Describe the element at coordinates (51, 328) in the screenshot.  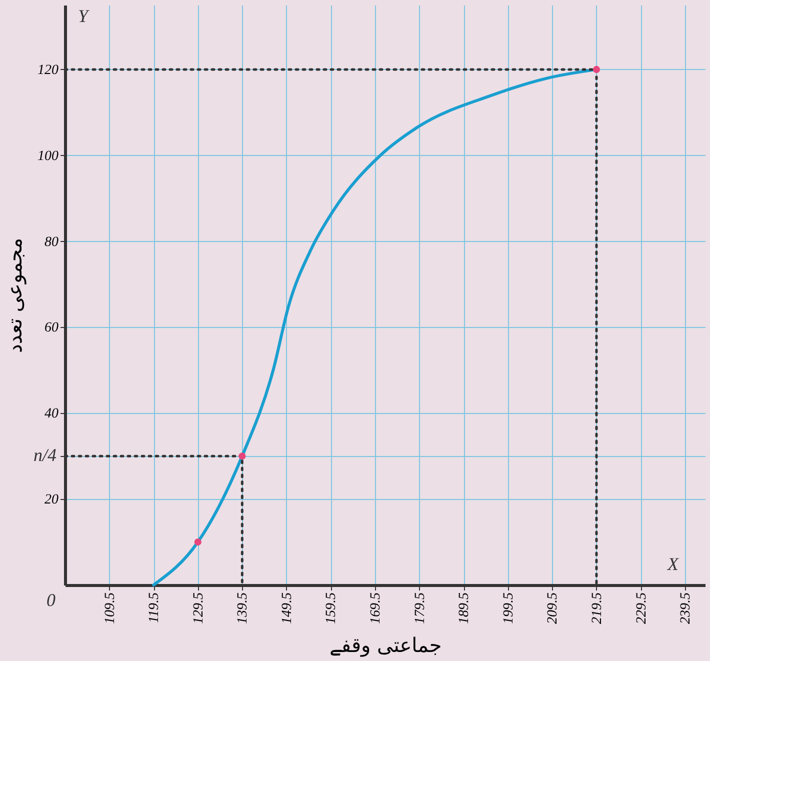
I see `y-tick-label: 60` at that location.